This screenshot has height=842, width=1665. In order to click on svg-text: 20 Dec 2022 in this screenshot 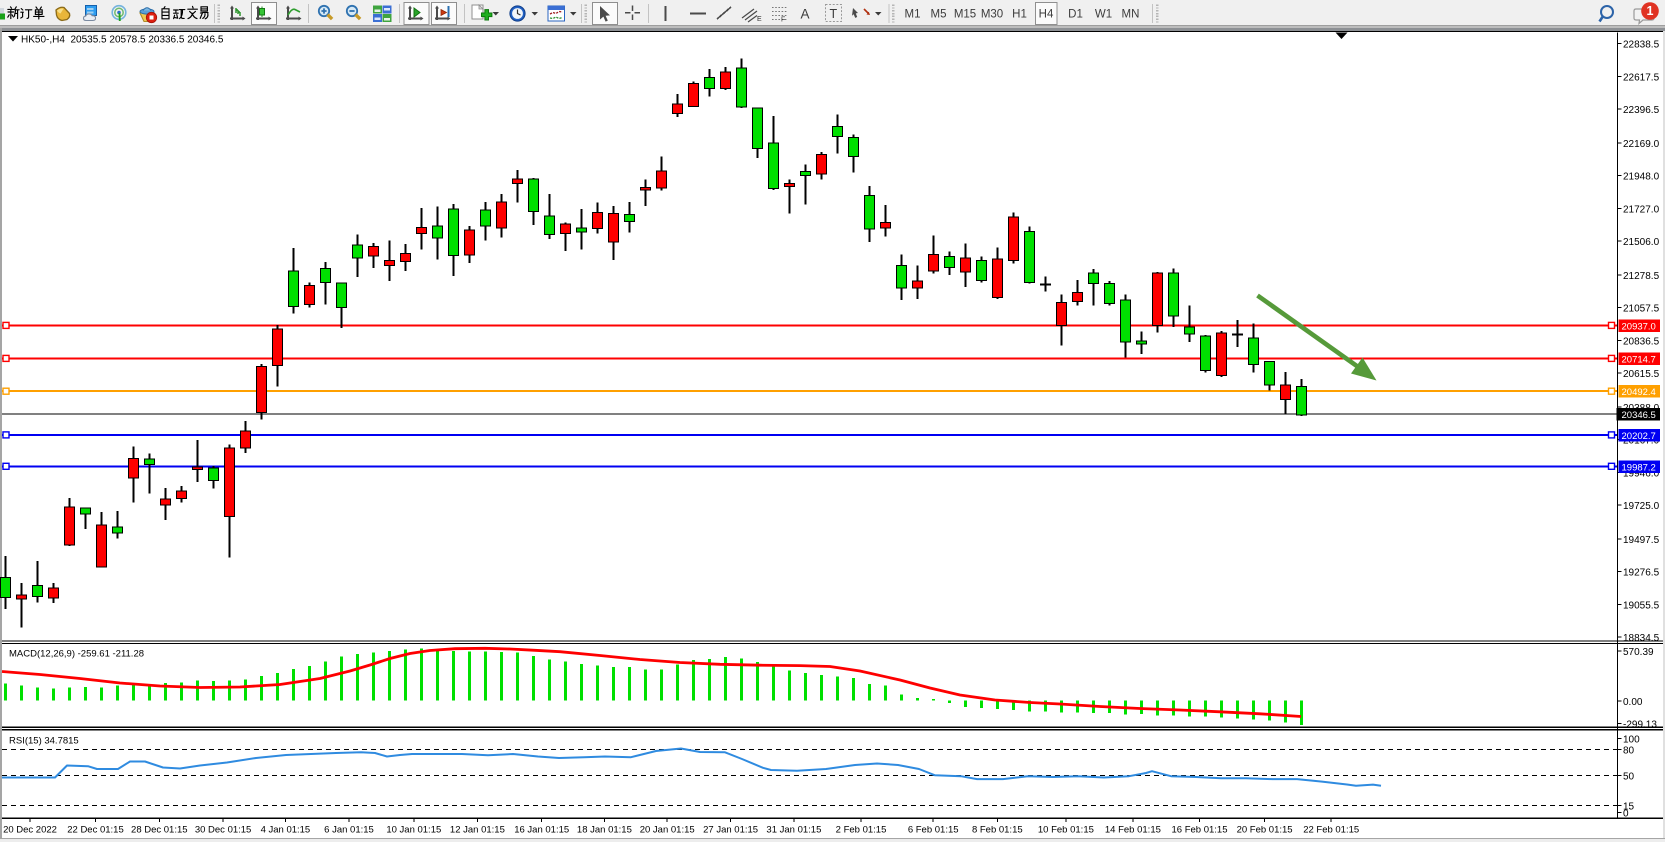, I will do `click(30, 830)`.